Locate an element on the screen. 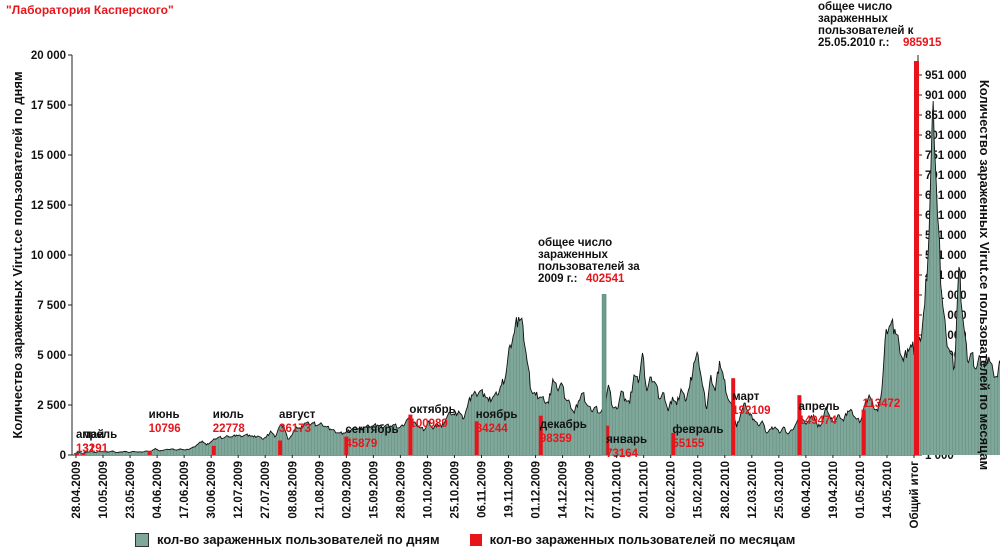  left-tick-label: 17 500 is located at coordinates (48, 106).